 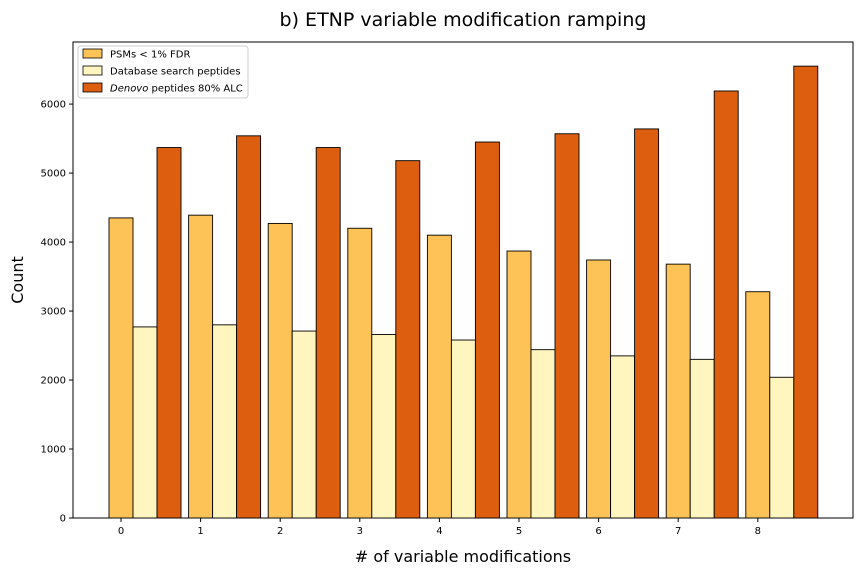 What do you see at coordinates (53, 174) in the screenshot?
I see `y-tick-label: 5000` at bounding box center [53, 174].